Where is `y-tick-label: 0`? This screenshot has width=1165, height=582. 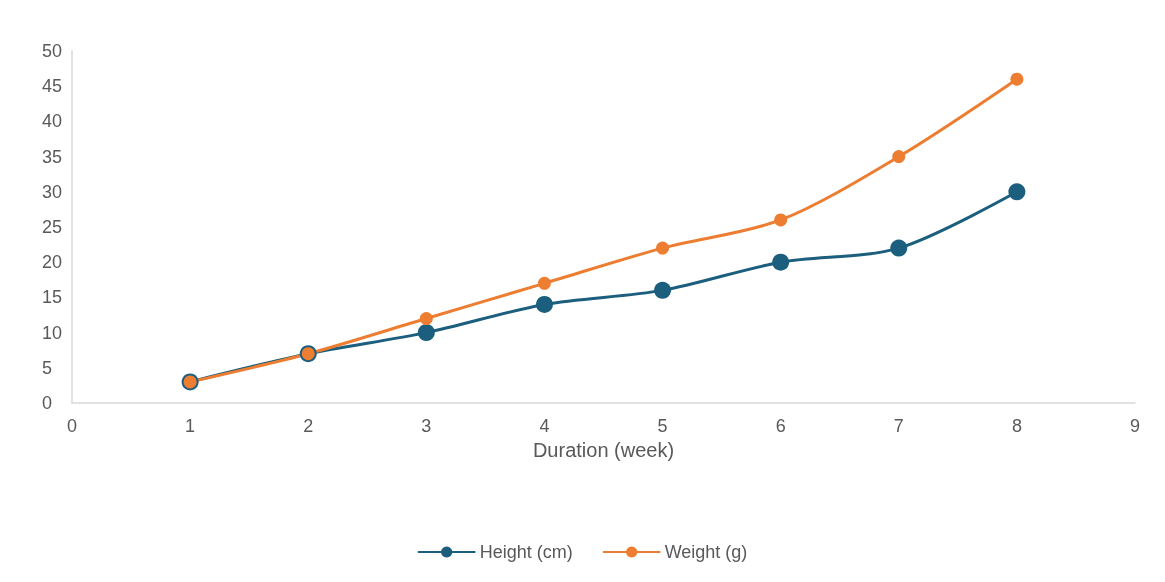
y-tick-label: 0 is located at coordinates (47, 403).